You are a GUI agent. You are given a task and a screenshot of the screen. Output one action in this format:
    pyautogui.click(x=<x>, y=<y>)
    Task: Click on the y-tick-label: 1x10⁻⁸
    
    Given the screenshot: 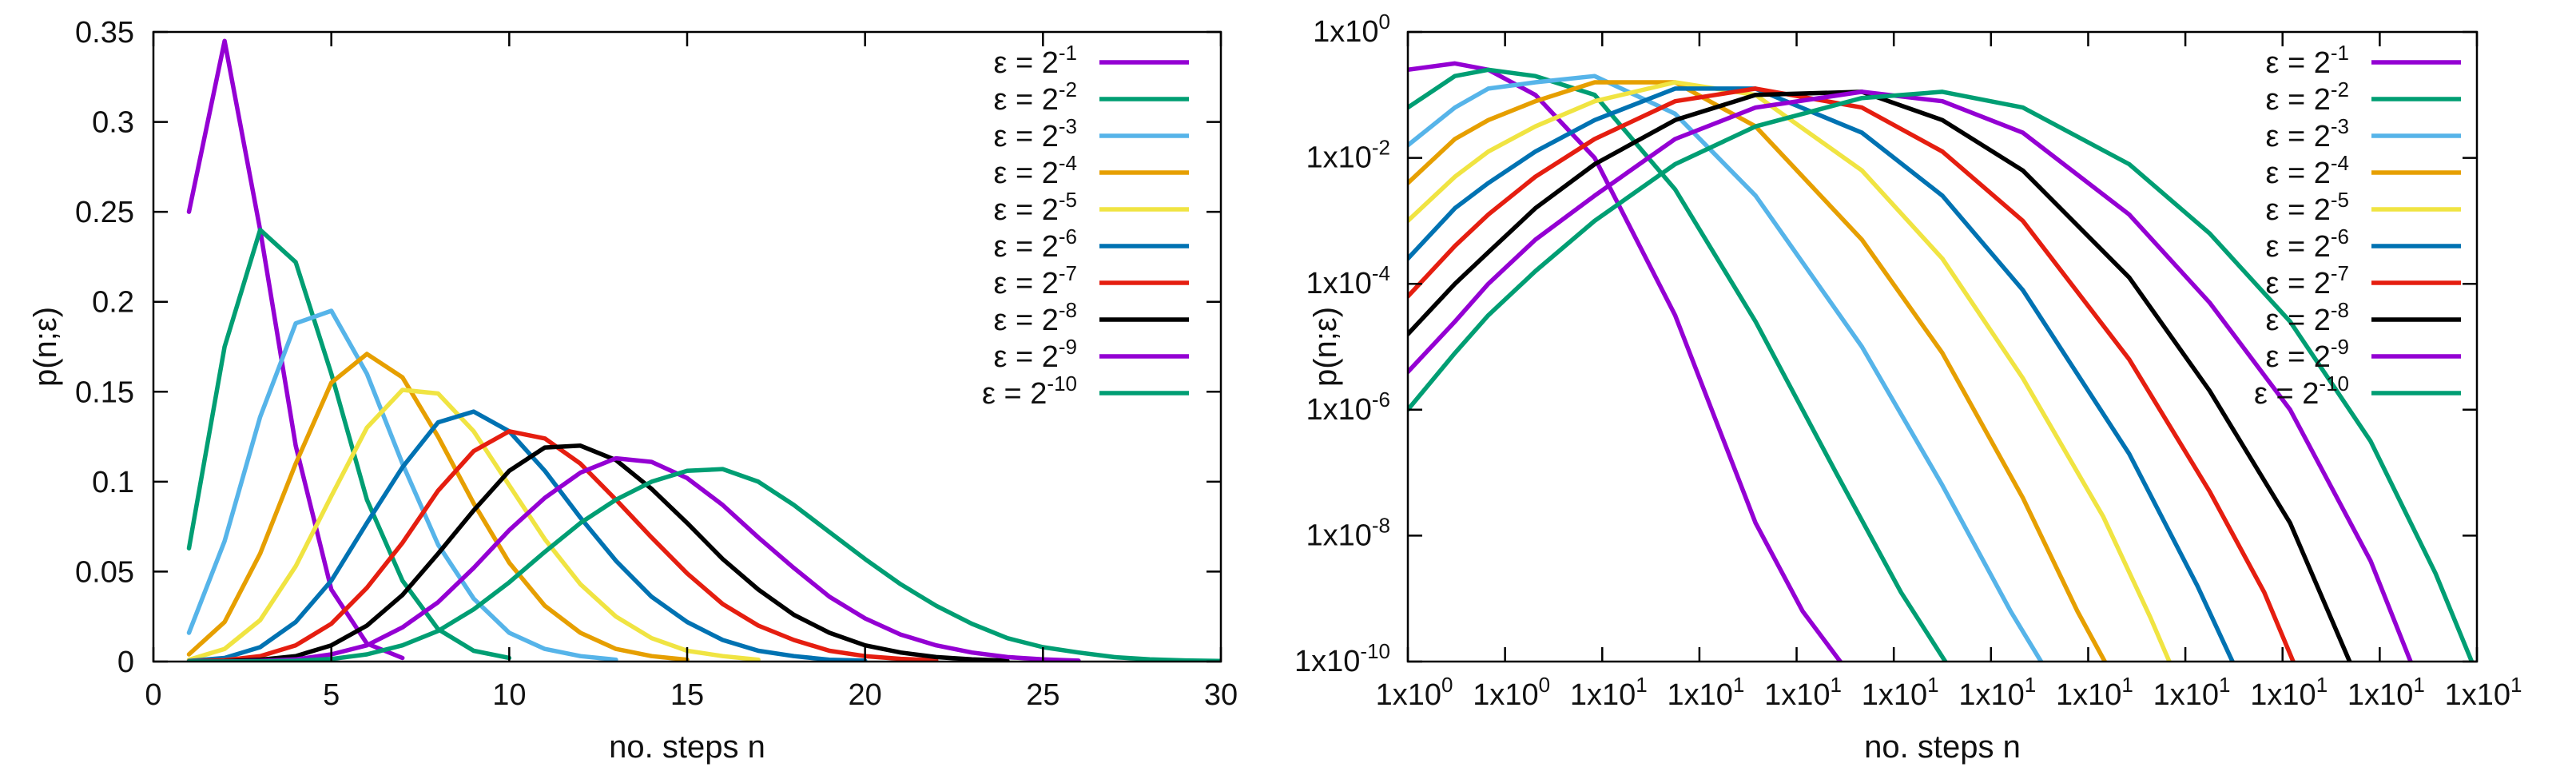 What is the action you would take?
    pyautogui.click(x=1348, y=532)
    